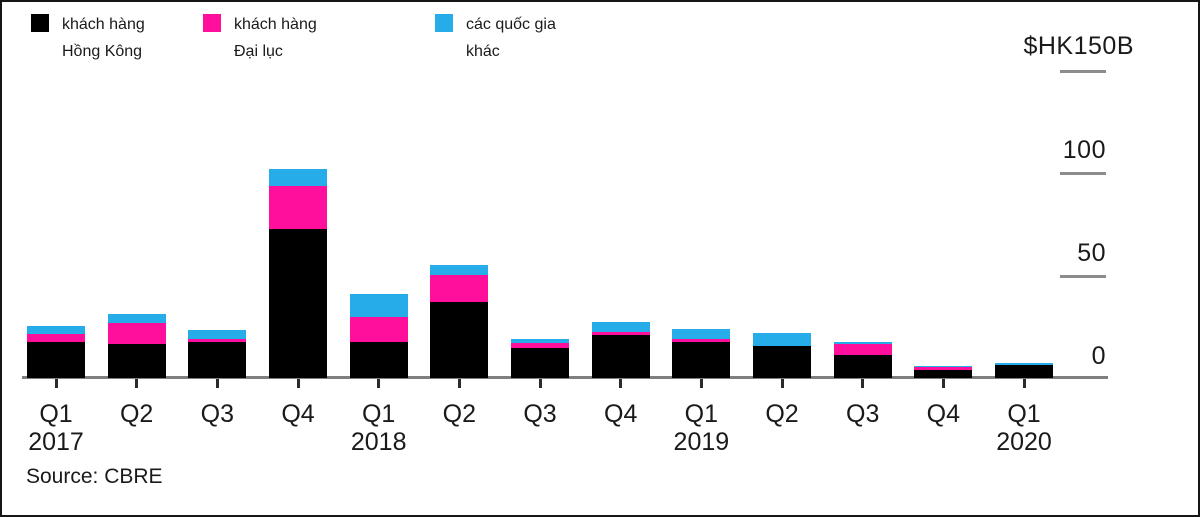 The width and height of the screenshot is (1200, 517). Describe the element at coordinates (701, 383) in the screenshot. I see `x-axis-tick-q1-2019` at that location.